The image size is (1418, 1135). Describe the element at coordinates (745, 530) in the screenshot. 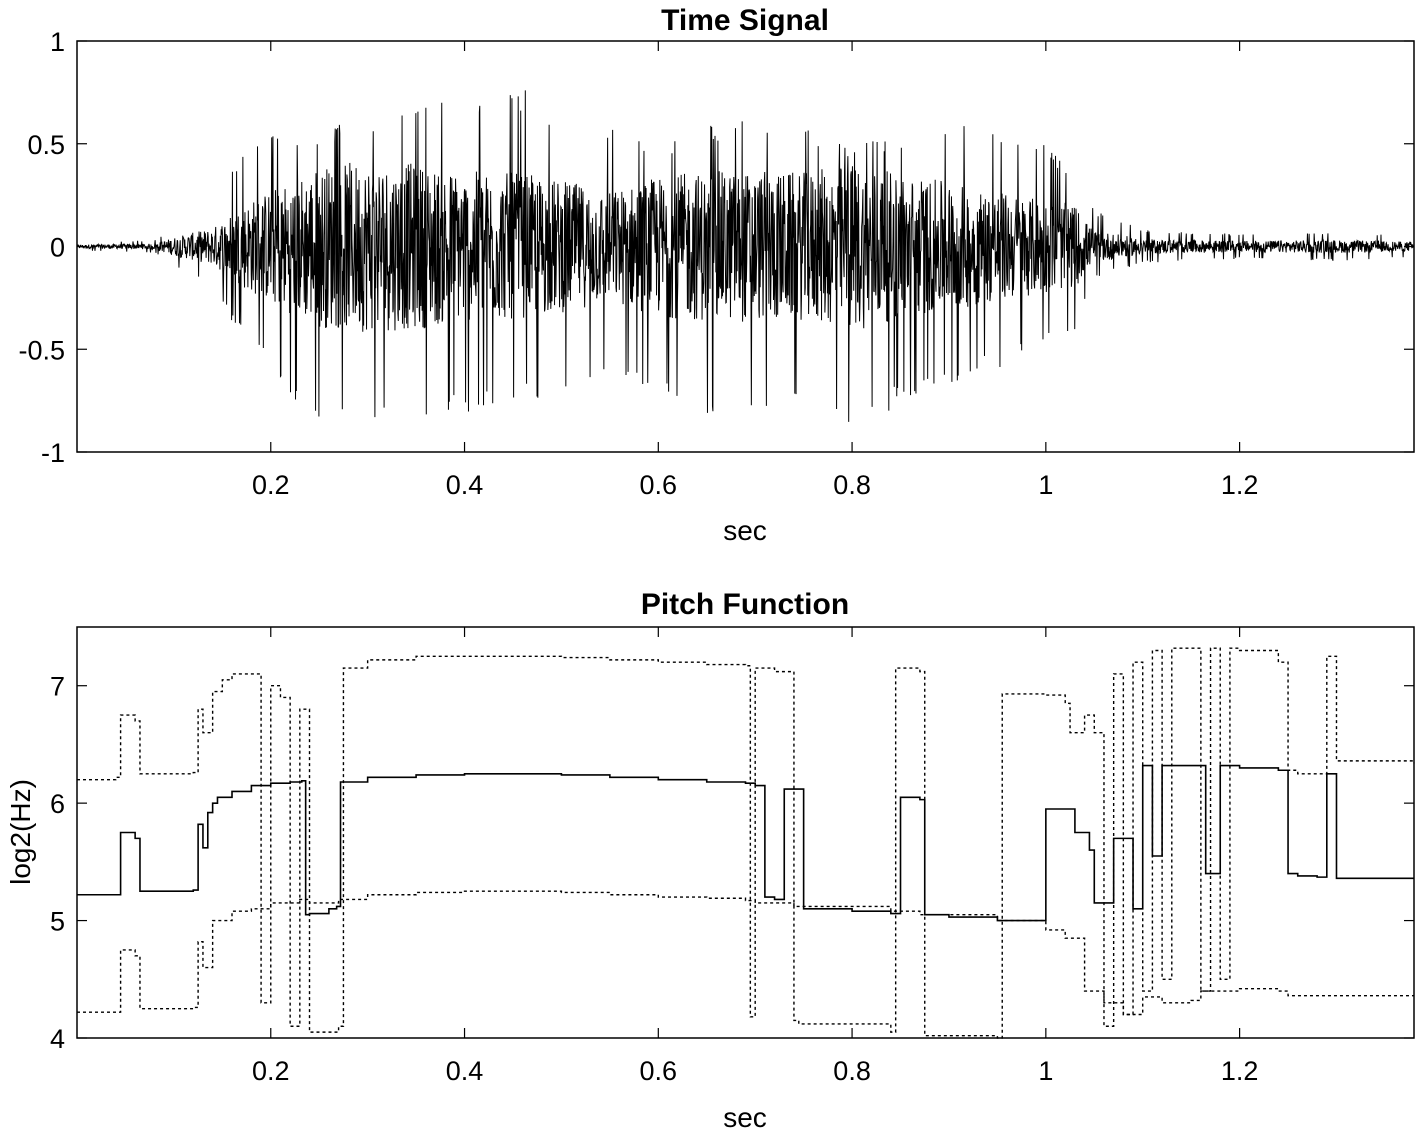

I see `time-signal-xlabel: sec` at that location.